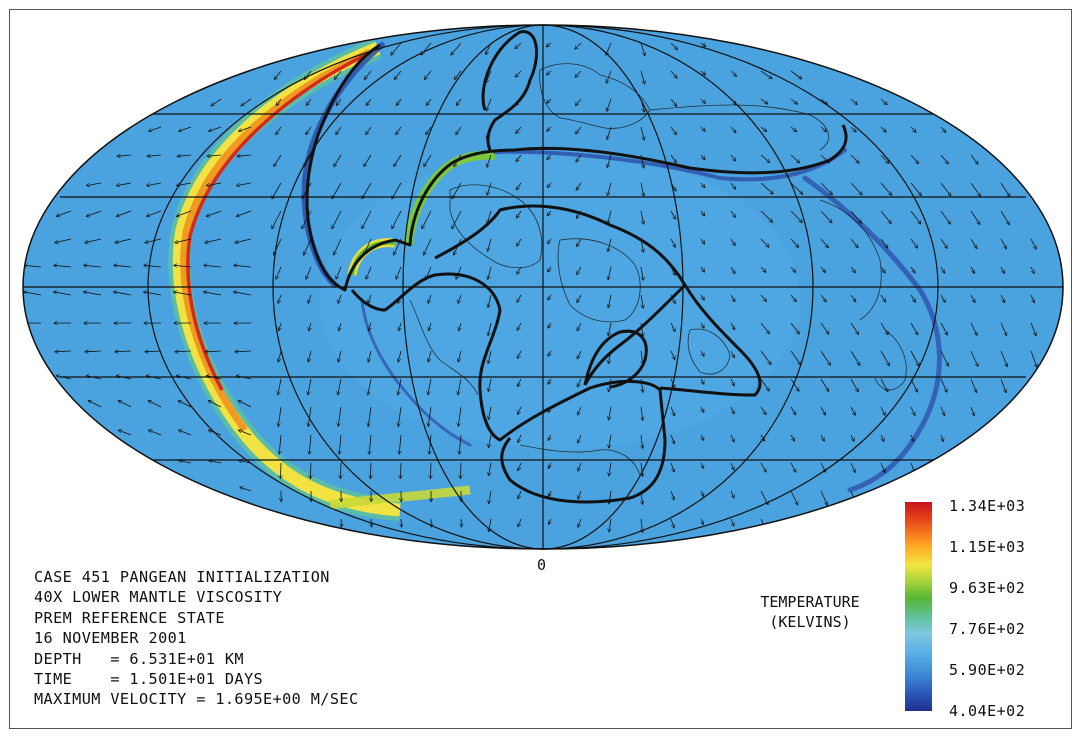 The width and height of the screenshot is (1082, 739). I want to click on colorbar-title: TEMPERATURE (KELVINS), so click(810, 612).